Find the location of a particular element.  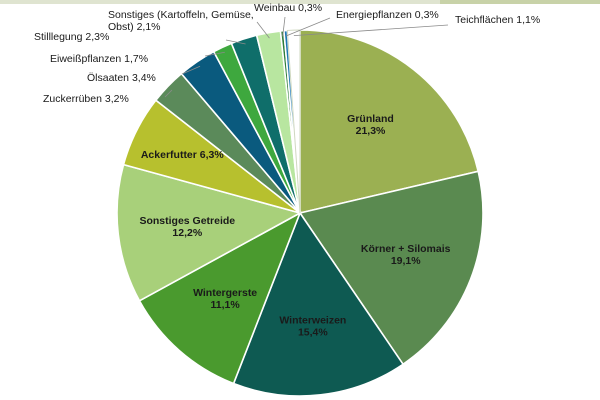

slice-label-winterweizen: Winterweizen 15,4% is located at coordinates (312, 327).